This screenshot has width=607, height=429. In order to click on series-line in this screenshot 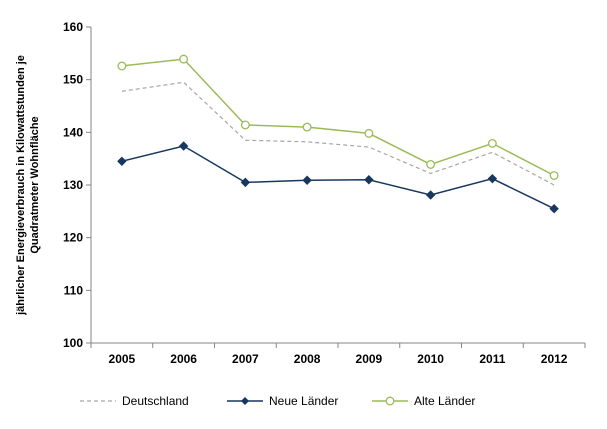, I will do `click(338, 177)`.